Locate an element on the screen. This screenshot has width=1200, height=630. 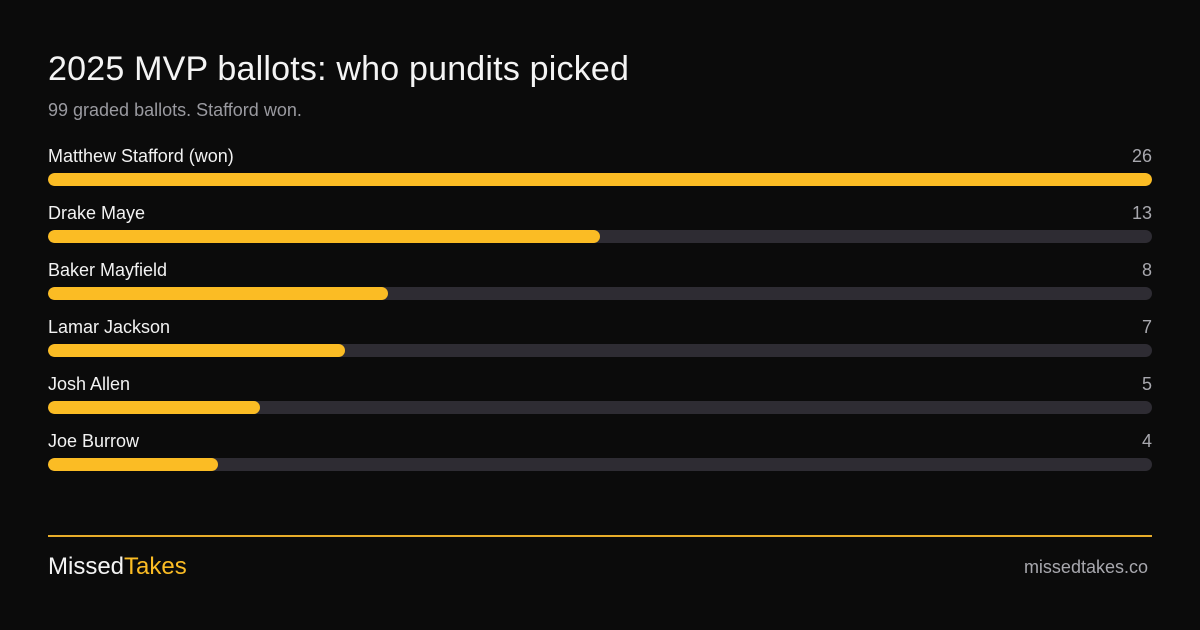
bar-row: Lamar Jackson 7 is located at coordinates (600, 342).